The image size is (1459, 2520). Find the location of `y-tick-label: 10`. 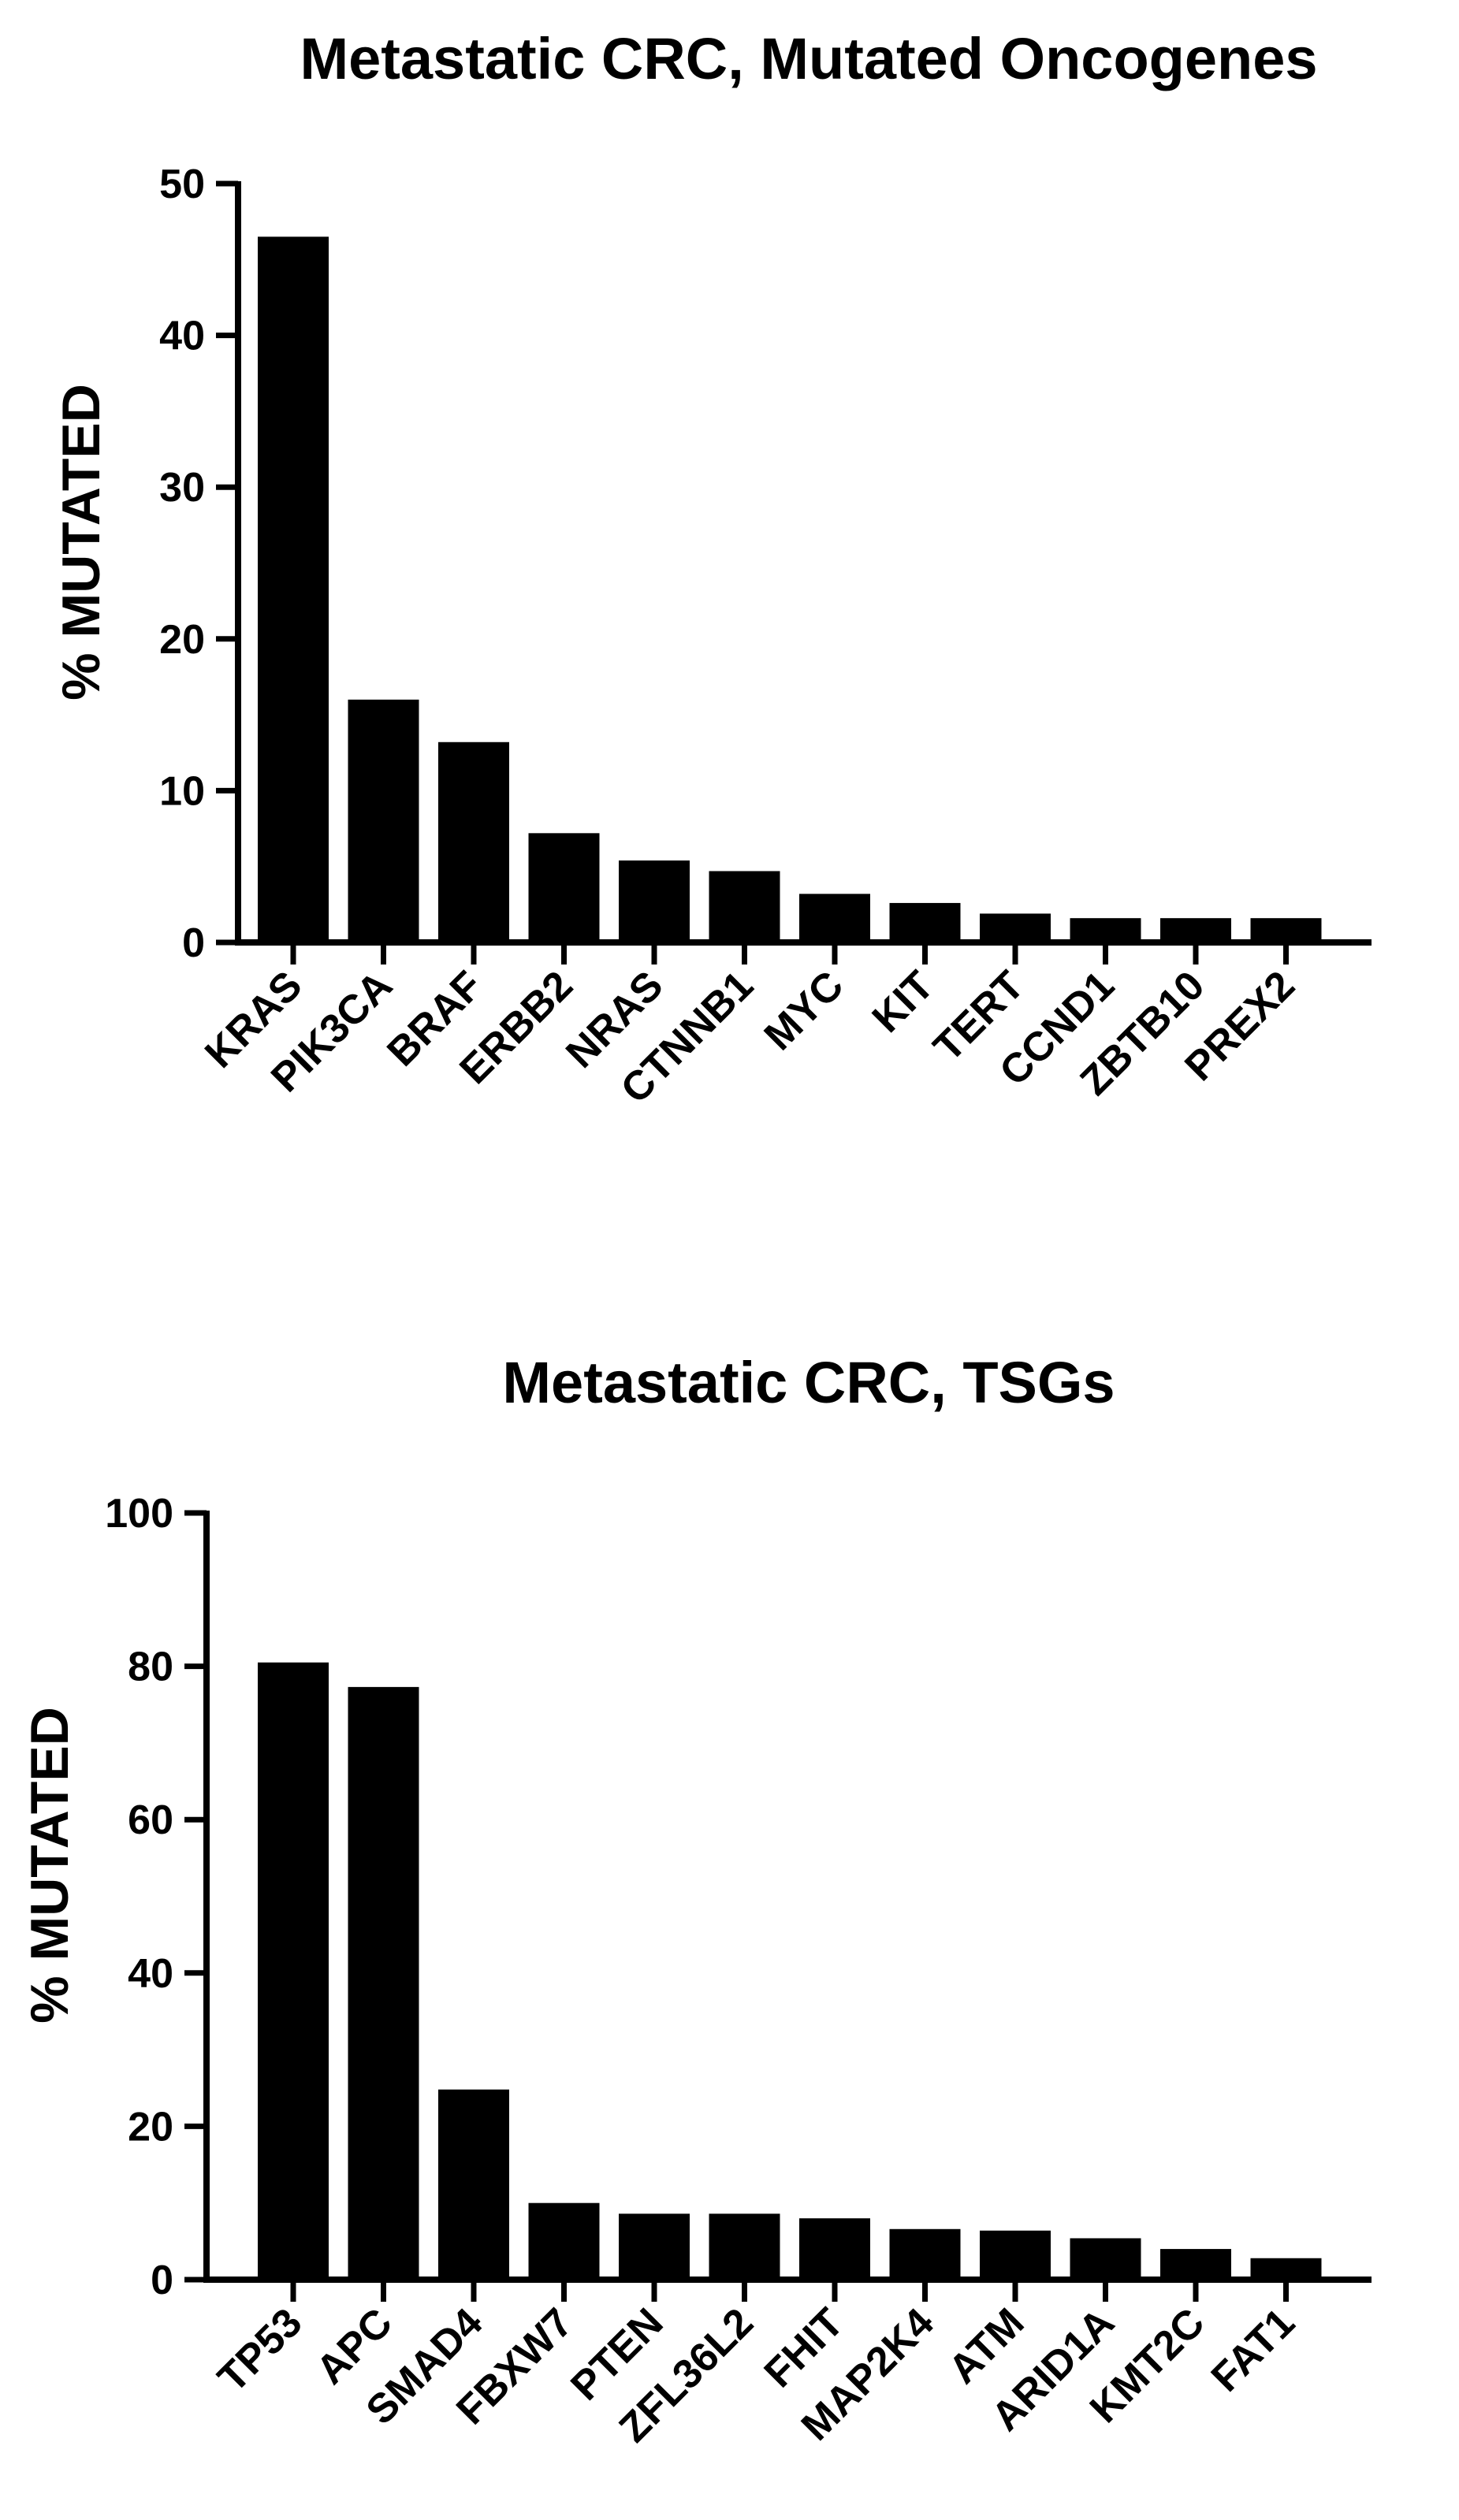

y-tick-label: 10 is located at coordinates (182, 791).